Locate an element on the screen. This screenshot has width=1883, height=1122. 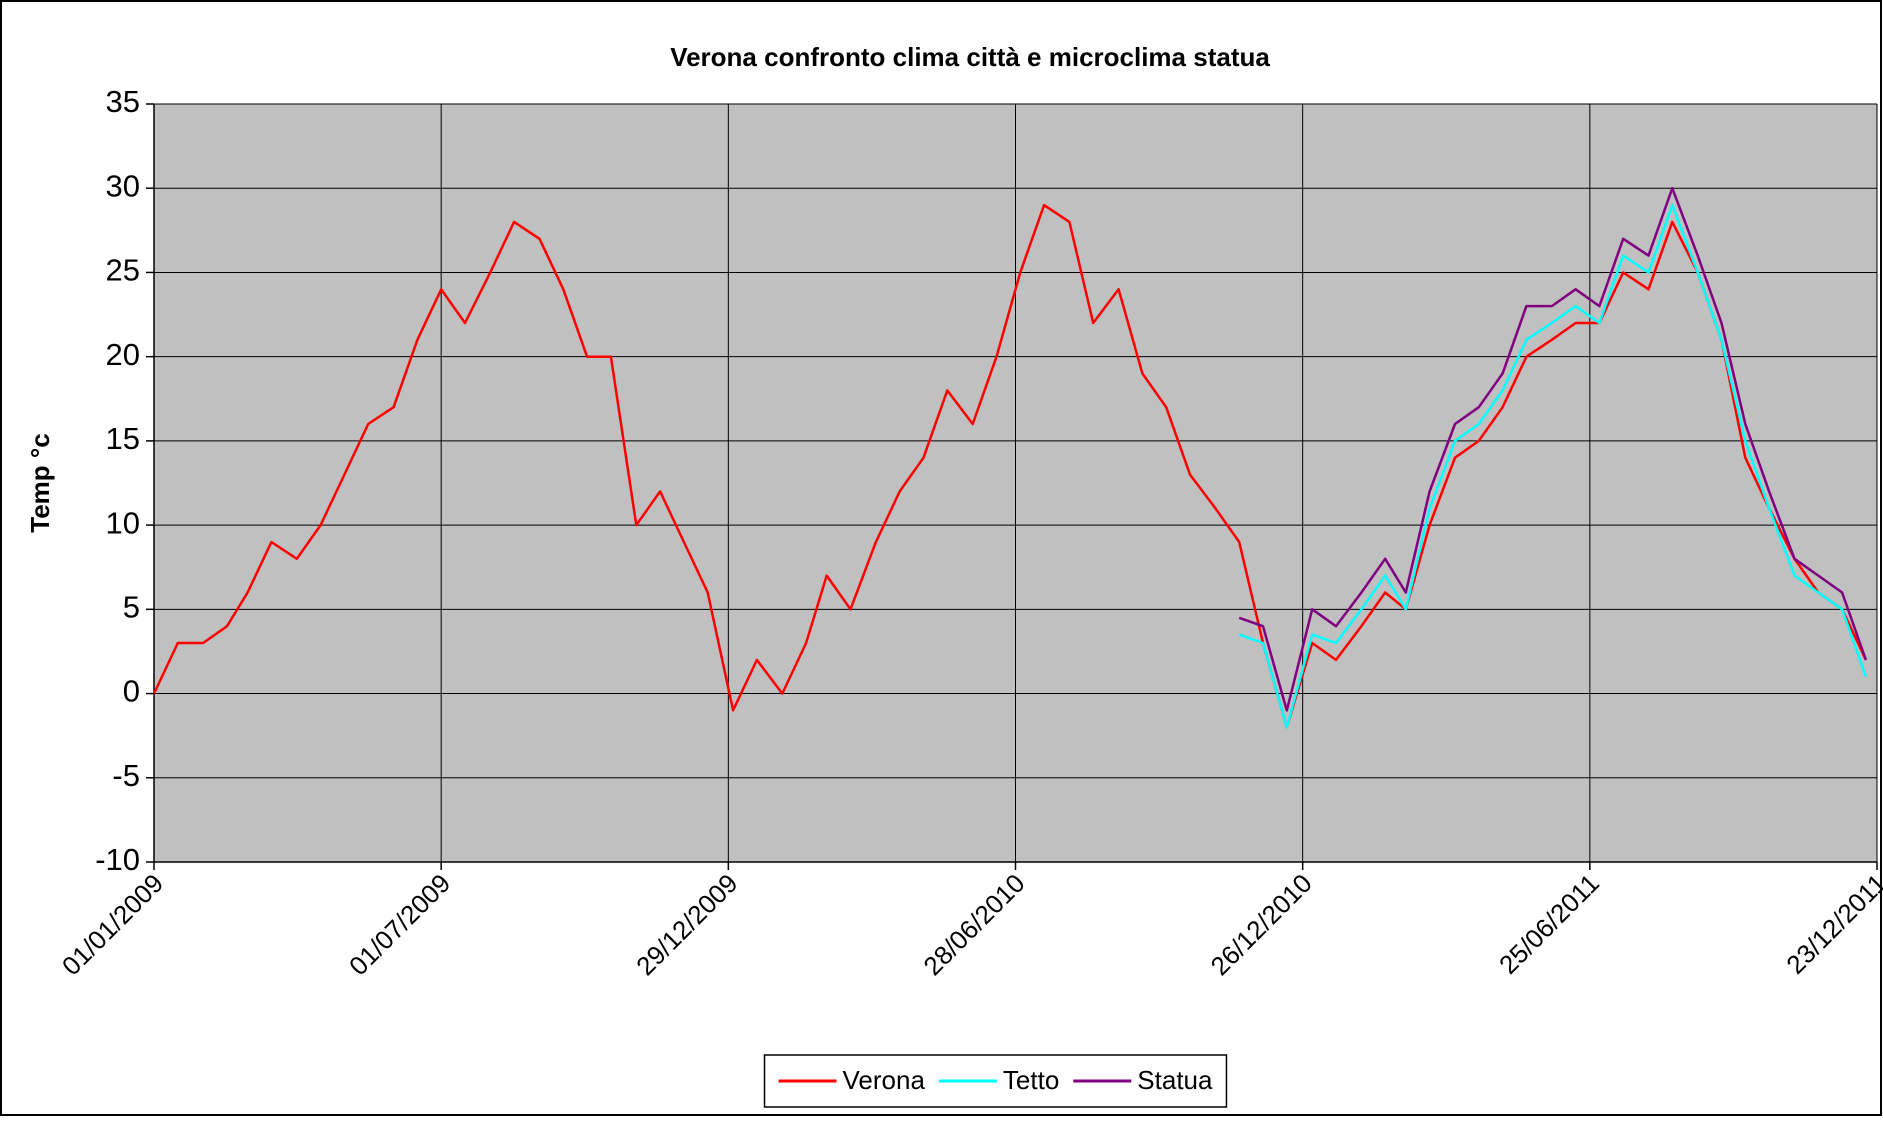
y-tick-label: 0 is located at coordinates (131, 691).